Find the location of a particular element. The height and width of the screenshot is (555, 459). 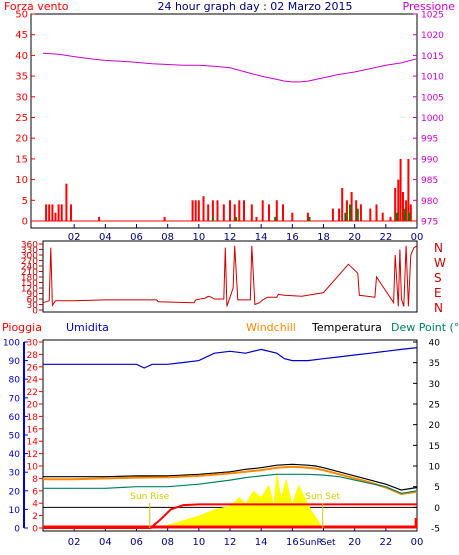

direction-y-tick-label: 210 is located at coordinates (29, 273).